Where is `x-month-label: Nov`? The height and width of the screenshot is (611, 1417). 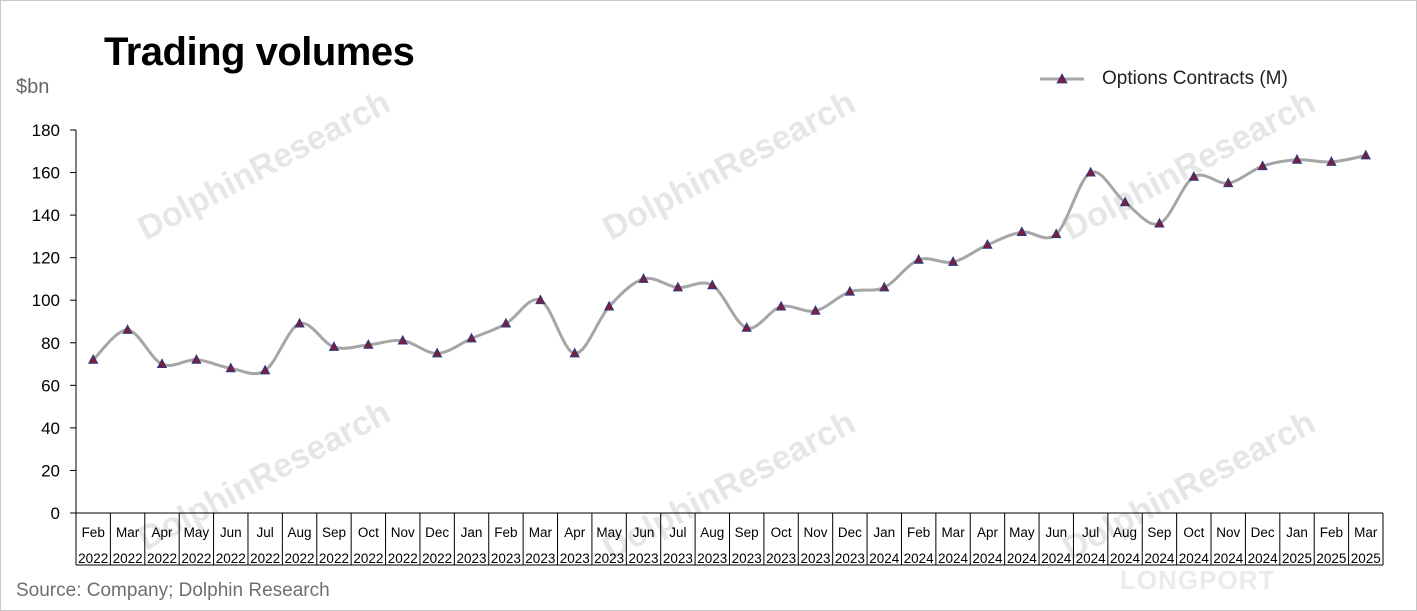
x-month-label: Nov is located at coordinates (815, 532).